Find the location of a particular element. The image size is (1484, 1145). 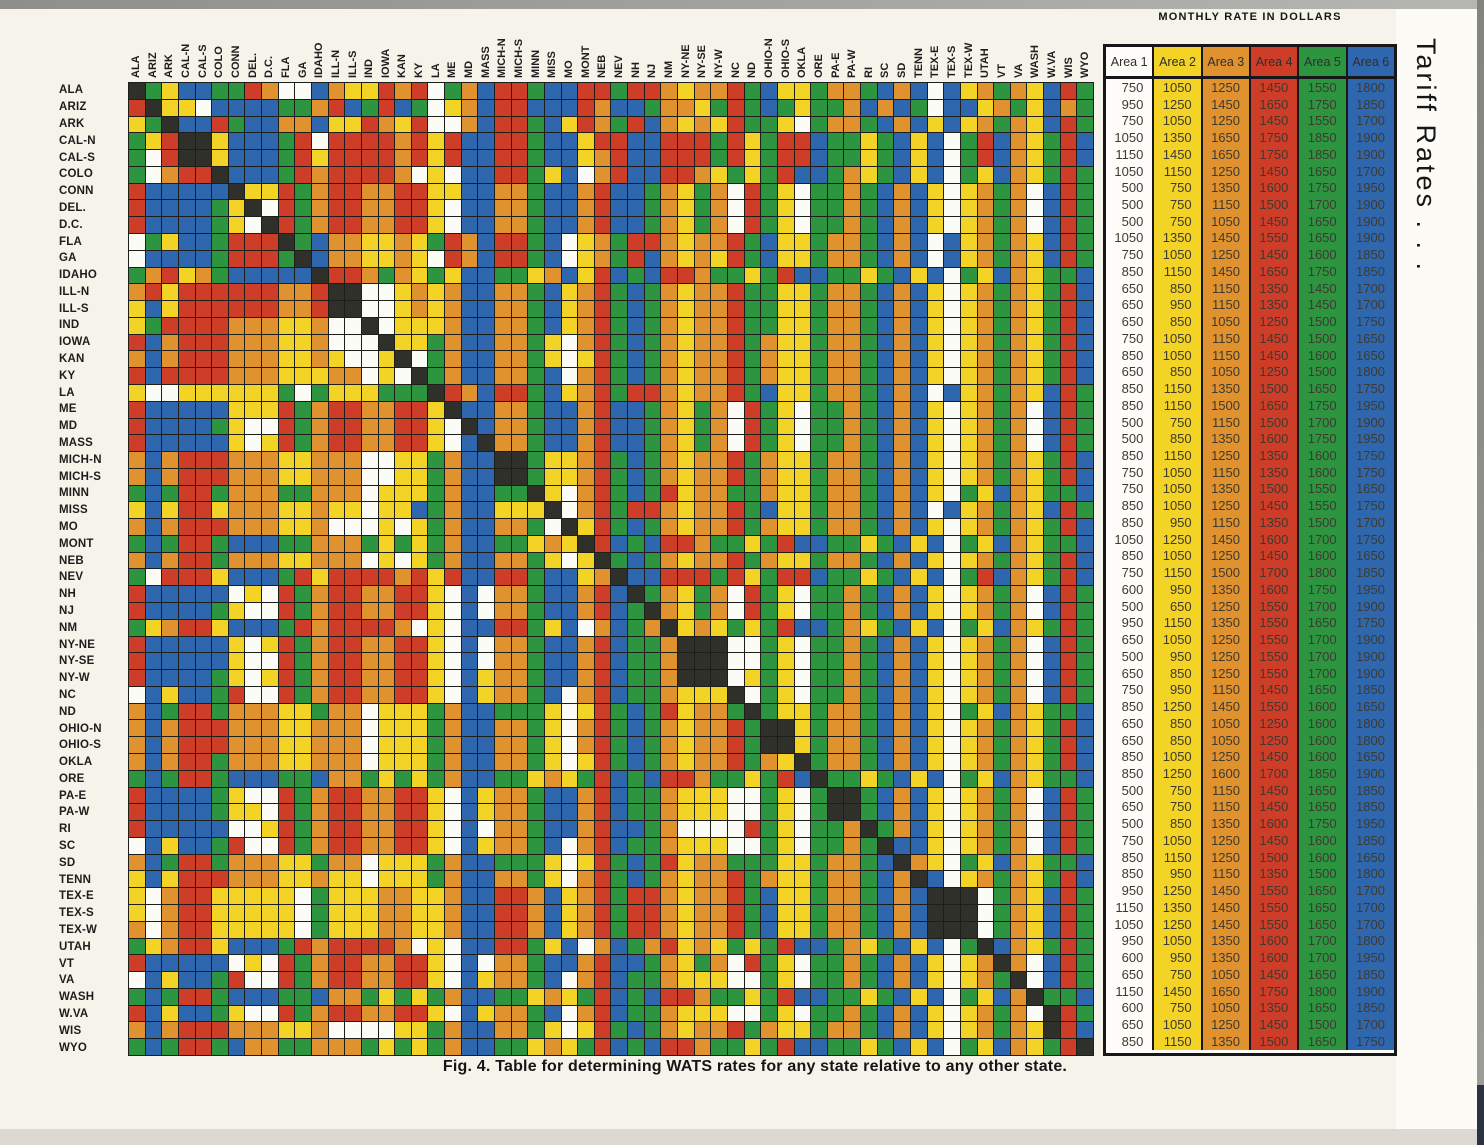

rate-value: 1550 is located at coordinates (1274, 707).